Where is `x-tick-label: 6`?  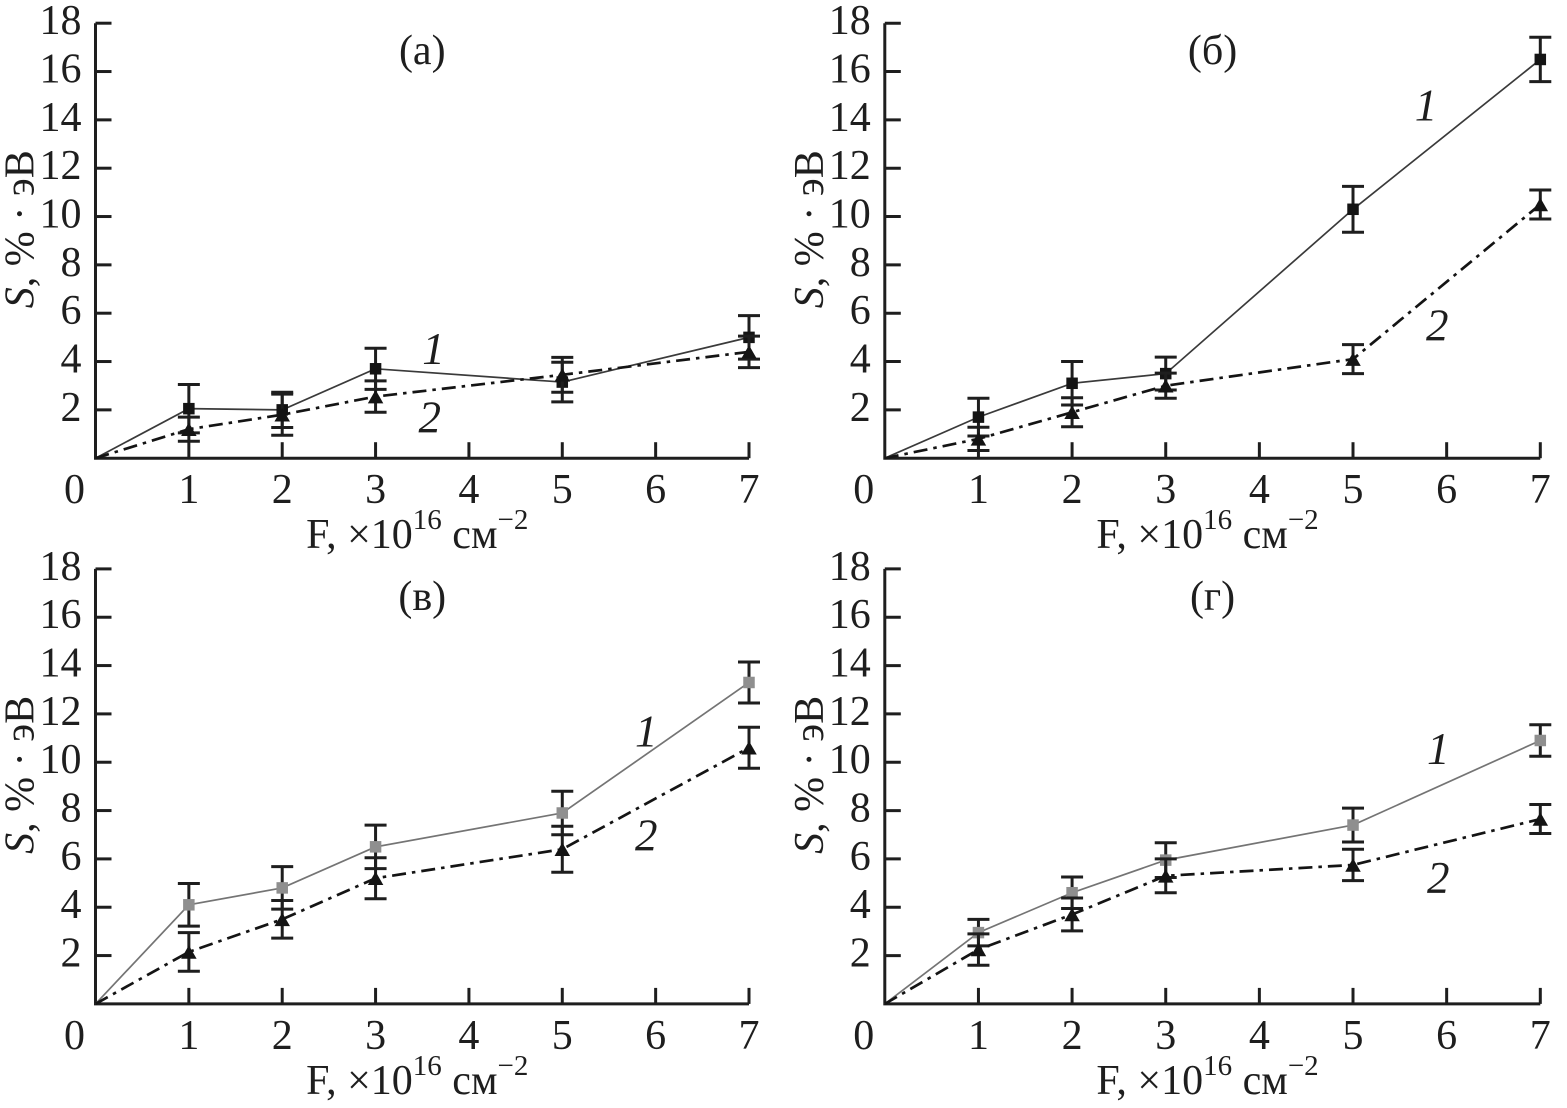
x-tick-label: 6 is located at coordinates (655, 1036).